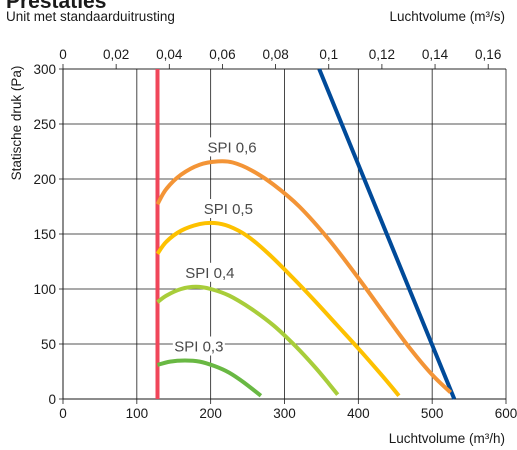 The image size is (517, 450). I want to click on x-tick-label: 600, so click(506, 413).